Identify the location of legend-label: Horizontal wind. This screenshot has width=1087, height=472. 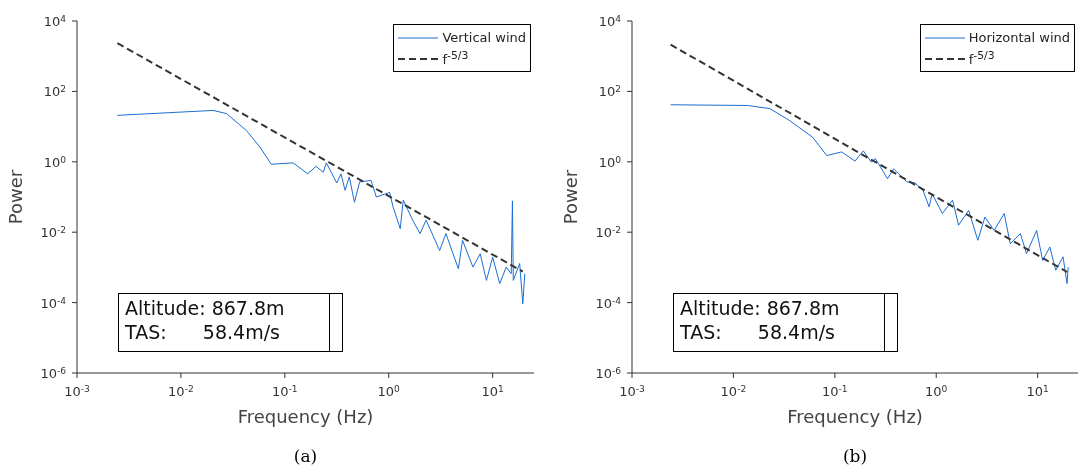
(1019, 37).